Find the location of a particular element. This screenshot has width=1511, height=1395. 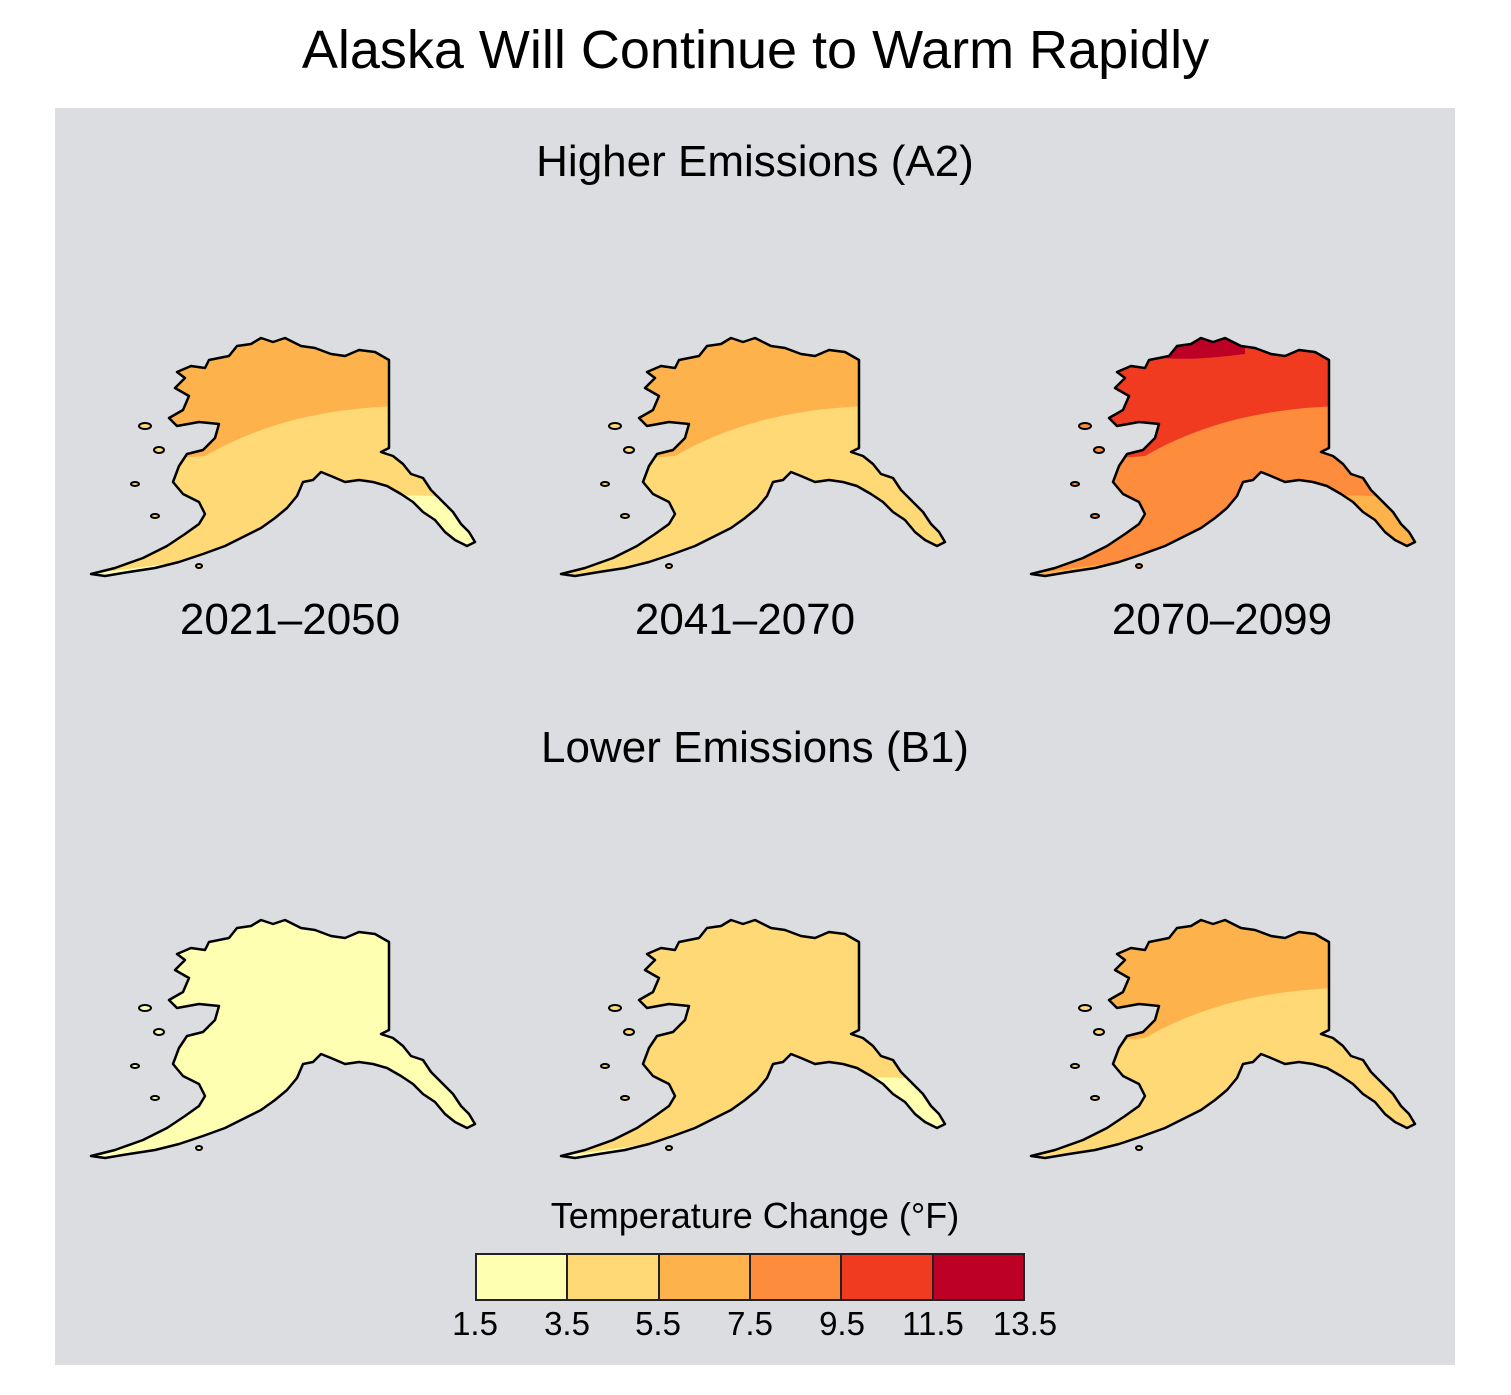

legend-title: Temperature Change (°F) is located at coordinates (755, 1215).